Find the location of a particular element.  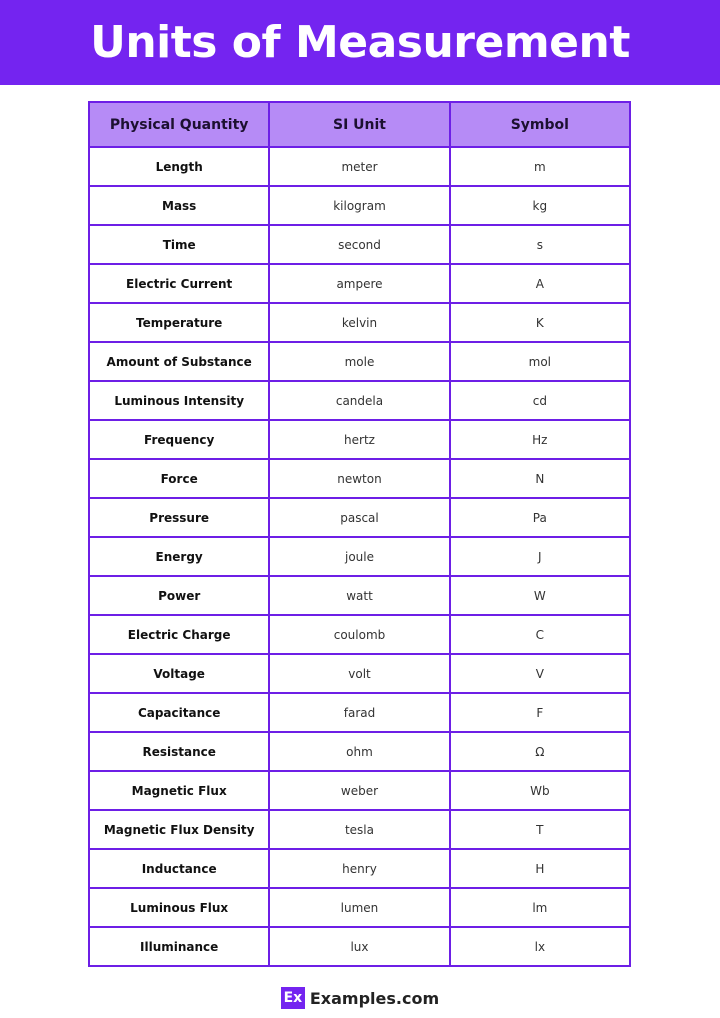

cell-symbol: J is located at coordinates (540, 556).